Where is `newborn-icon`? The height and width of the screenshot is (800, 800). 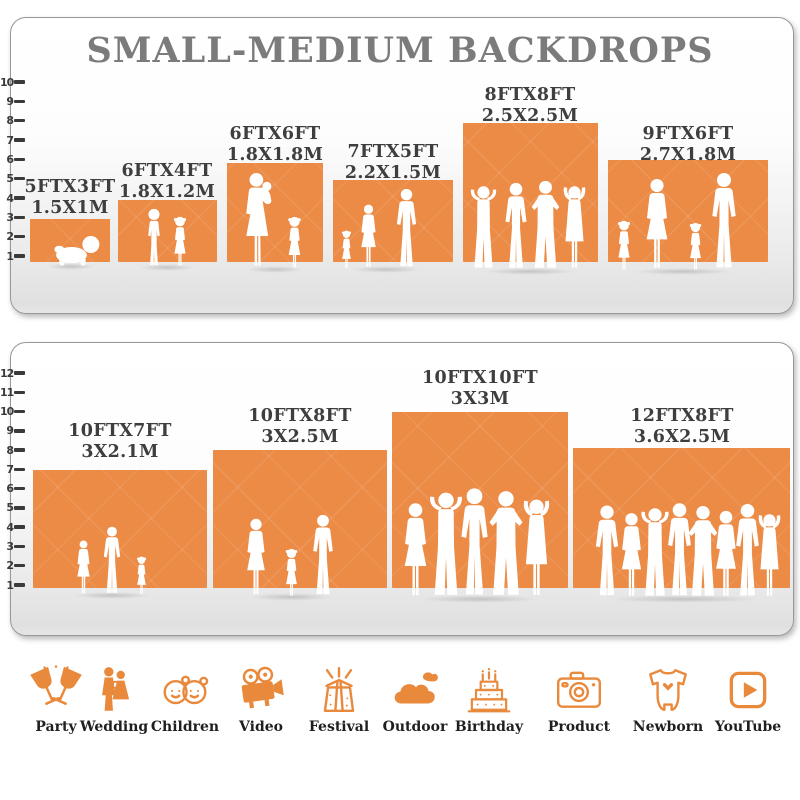 newborn-icon is located at coordinates (668, 690).